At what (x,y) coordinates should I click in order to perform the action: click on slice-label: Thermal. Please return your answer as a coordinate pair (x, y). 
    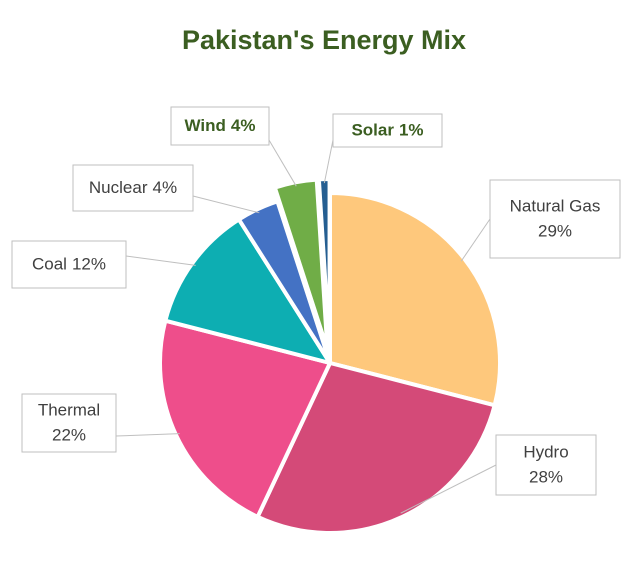
    Looking at the image, I should click on (69, 409).